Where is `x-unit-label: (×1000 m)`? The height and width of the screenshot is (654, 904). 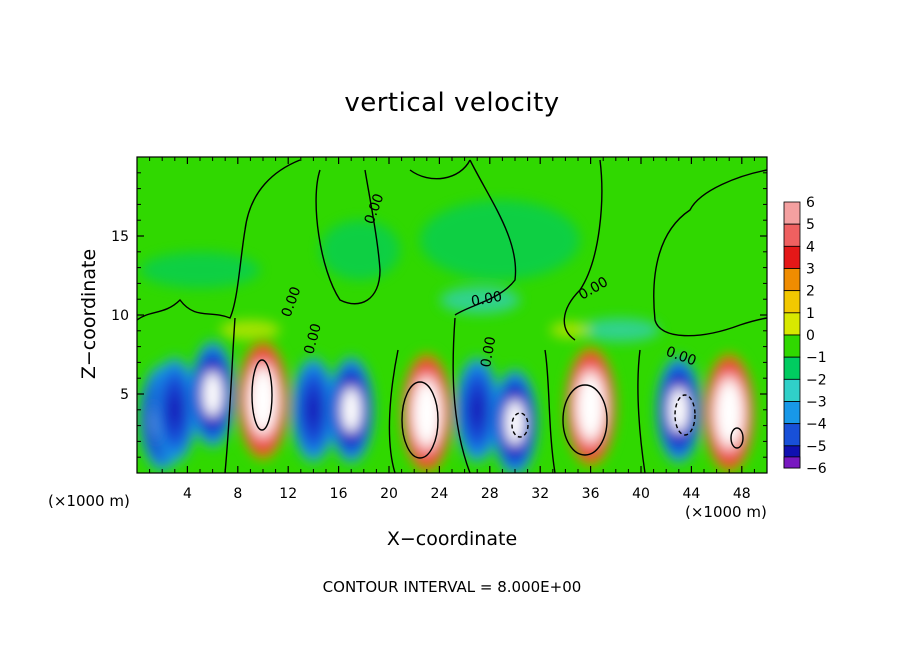 x-unit-label: (×1000 m) is located at coordinates (726, 512).